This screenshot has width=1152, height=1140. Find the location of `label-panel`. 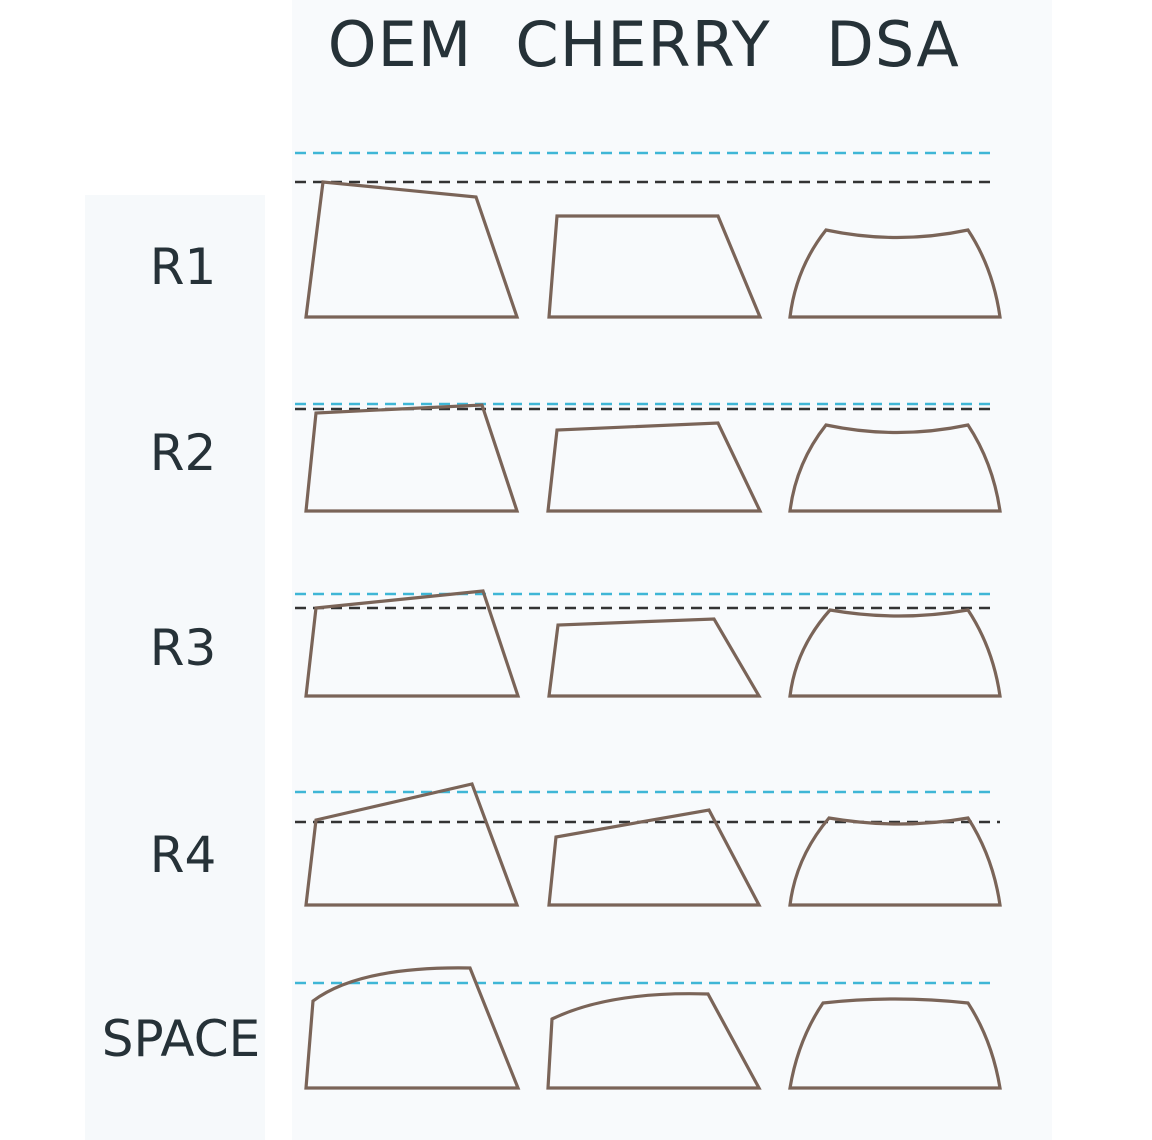

label-panel is located at coordinates (175, 667).